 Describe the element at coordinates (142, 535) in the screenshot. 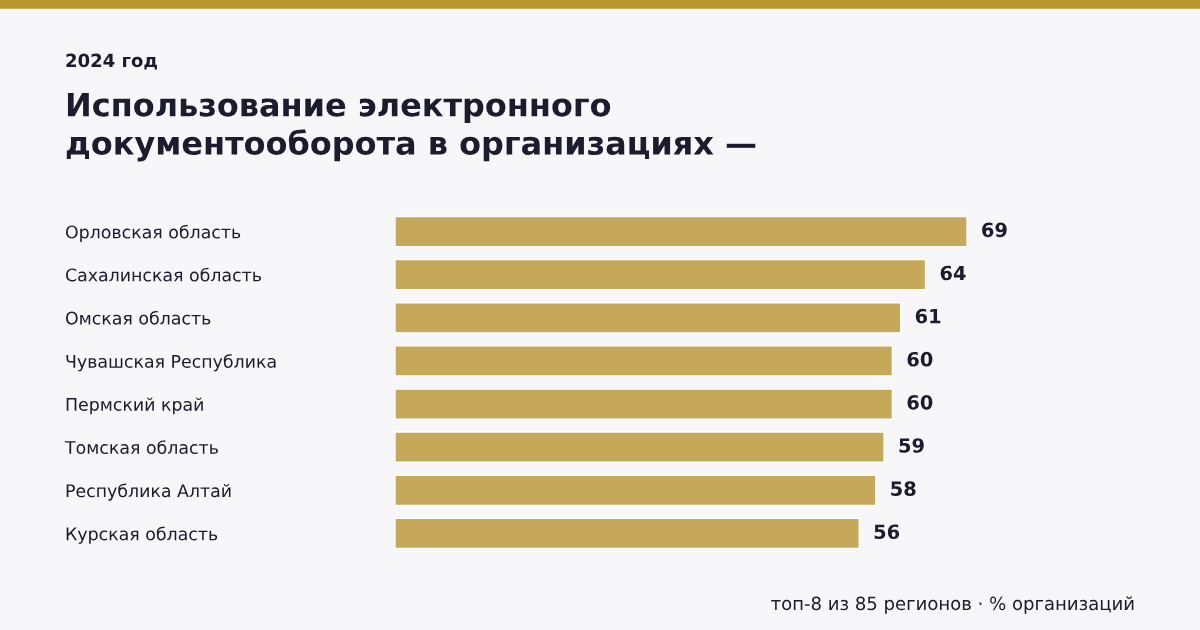

I see `y-tick-label: Курская область` at that location.